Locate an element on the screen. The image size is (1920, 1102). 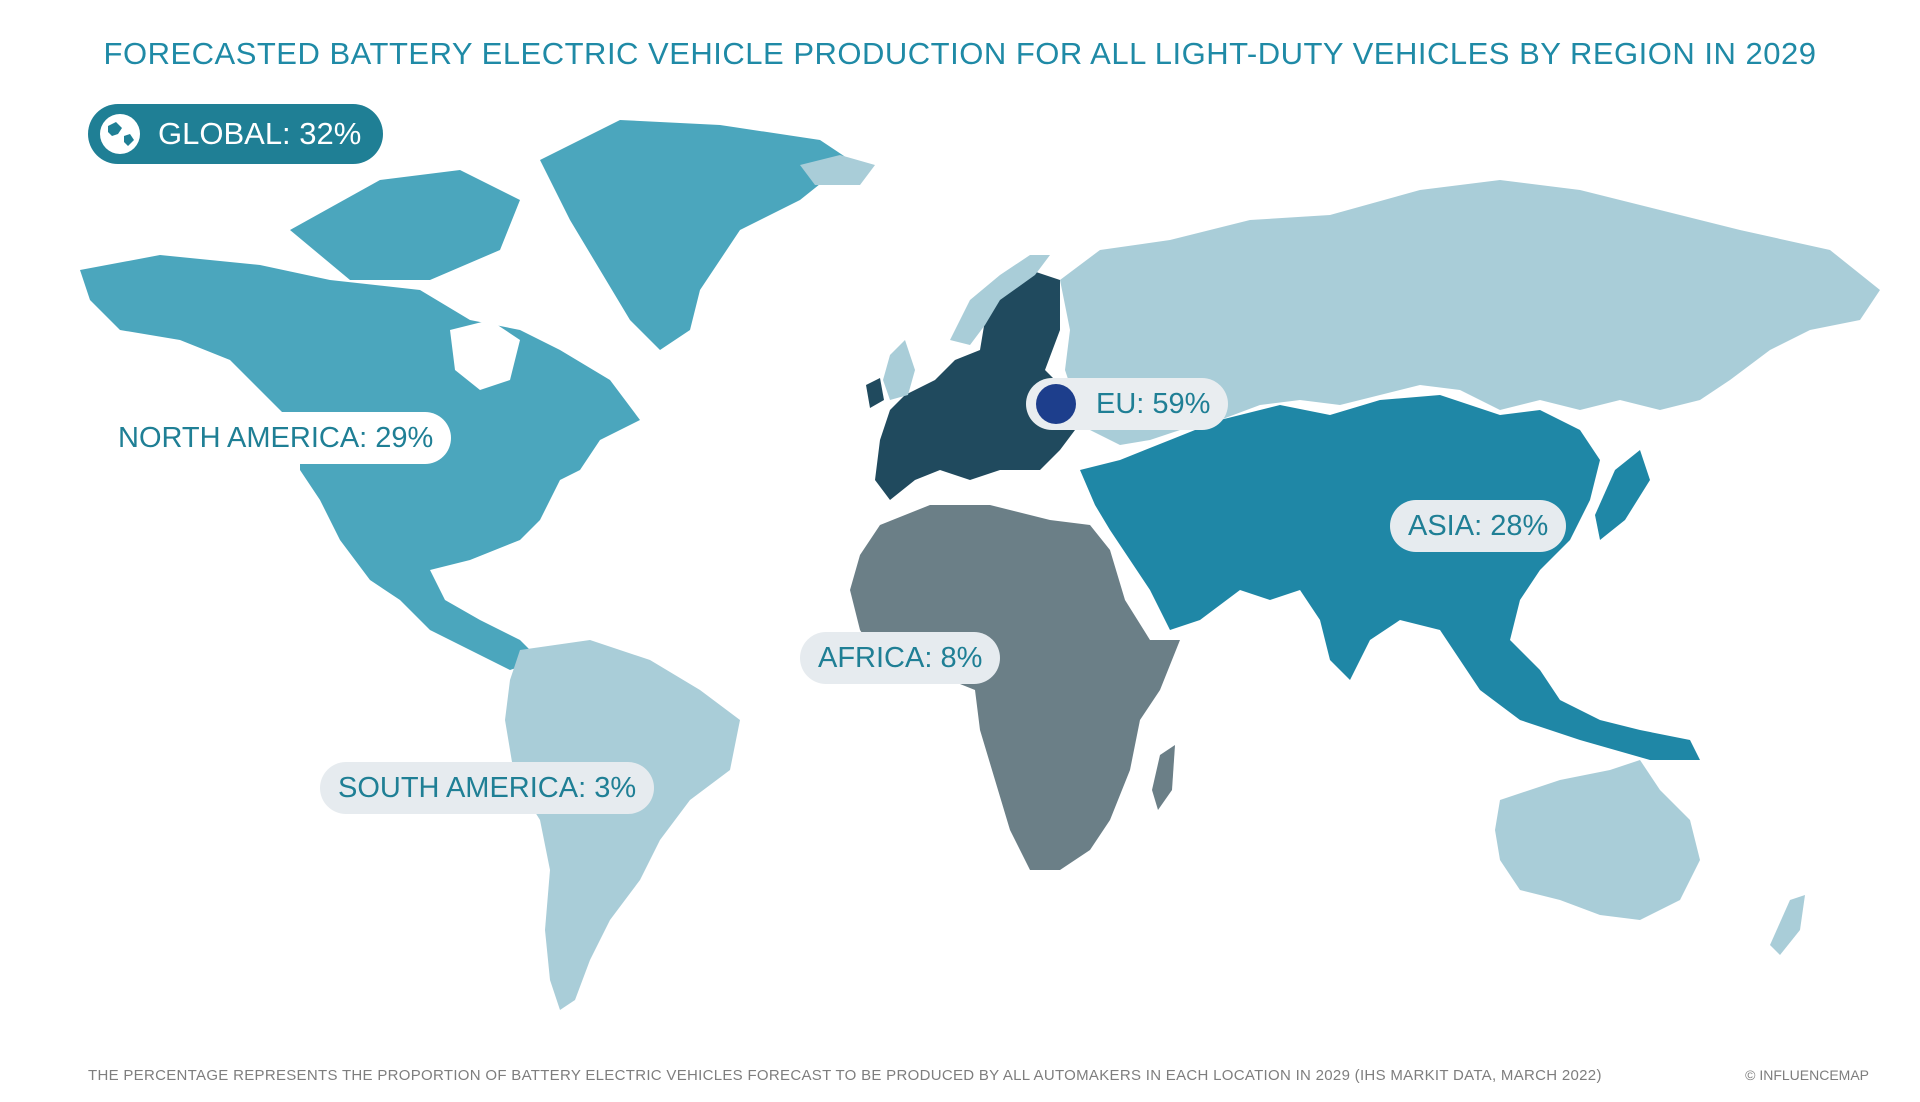
global-badge: GLOBAL: 32% is located at coordinates (236, 134).